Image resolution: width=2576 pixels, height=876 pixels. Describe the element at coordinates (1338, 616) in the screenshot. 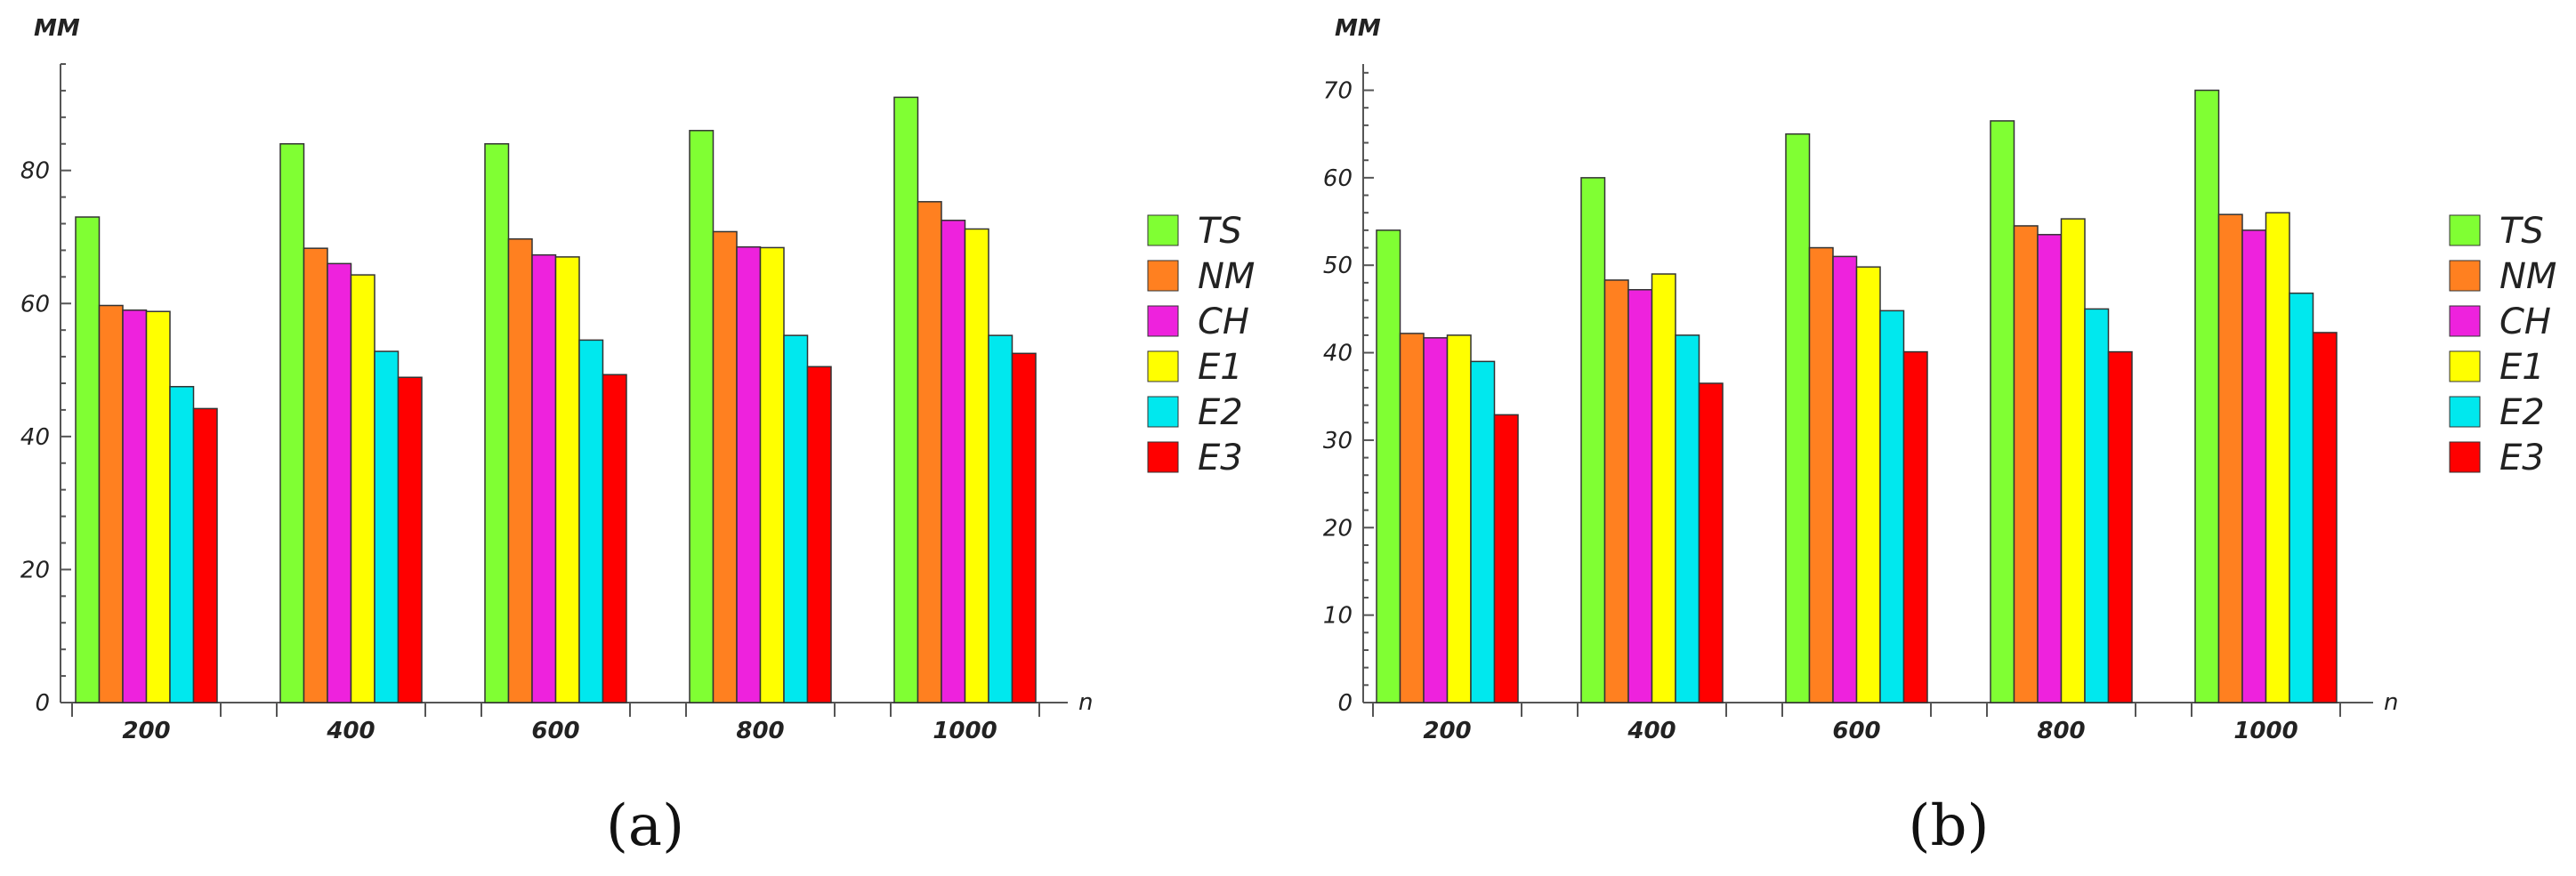

I see `y-tick-label: 10` at that location.